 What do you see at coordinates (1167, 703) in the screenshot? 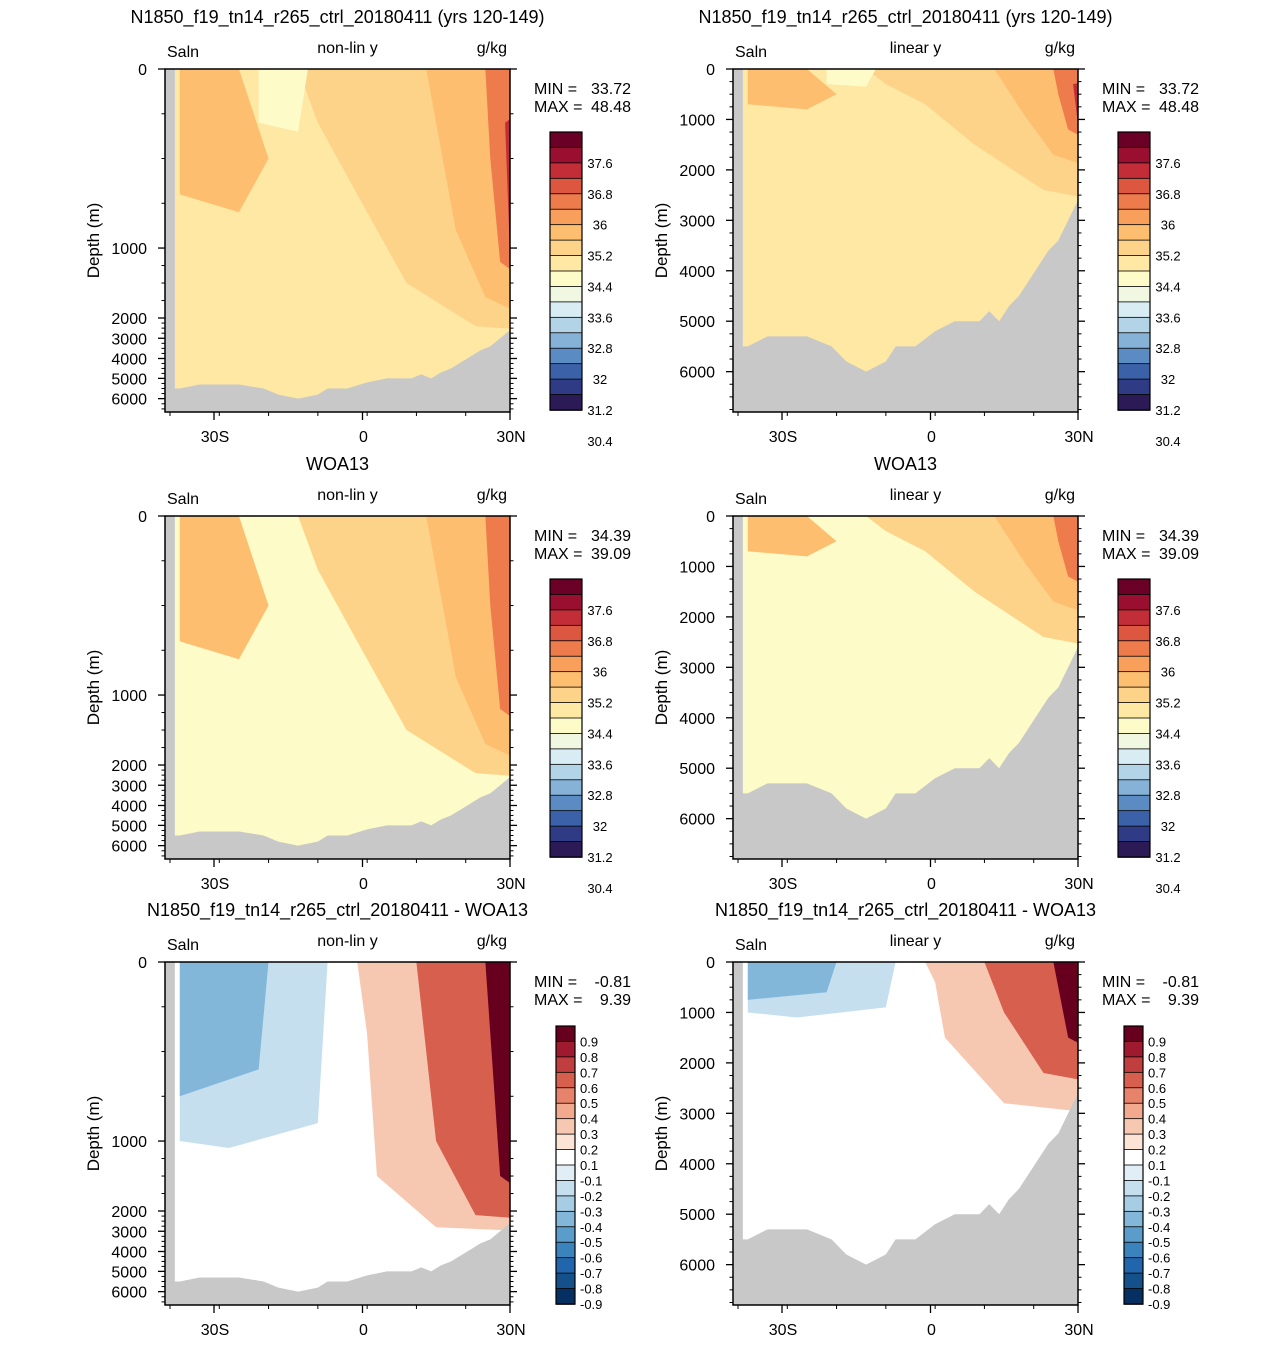
I see `colorbar-label: 35.2` at bounding box center [1167, 703].